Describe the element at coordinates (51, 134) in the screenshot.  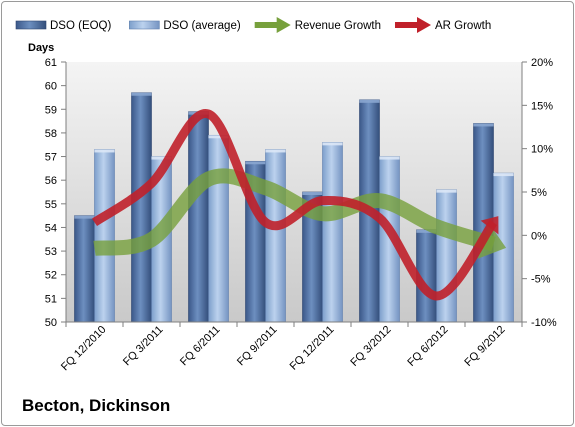
I see `y-tick-label: 58` at that location.